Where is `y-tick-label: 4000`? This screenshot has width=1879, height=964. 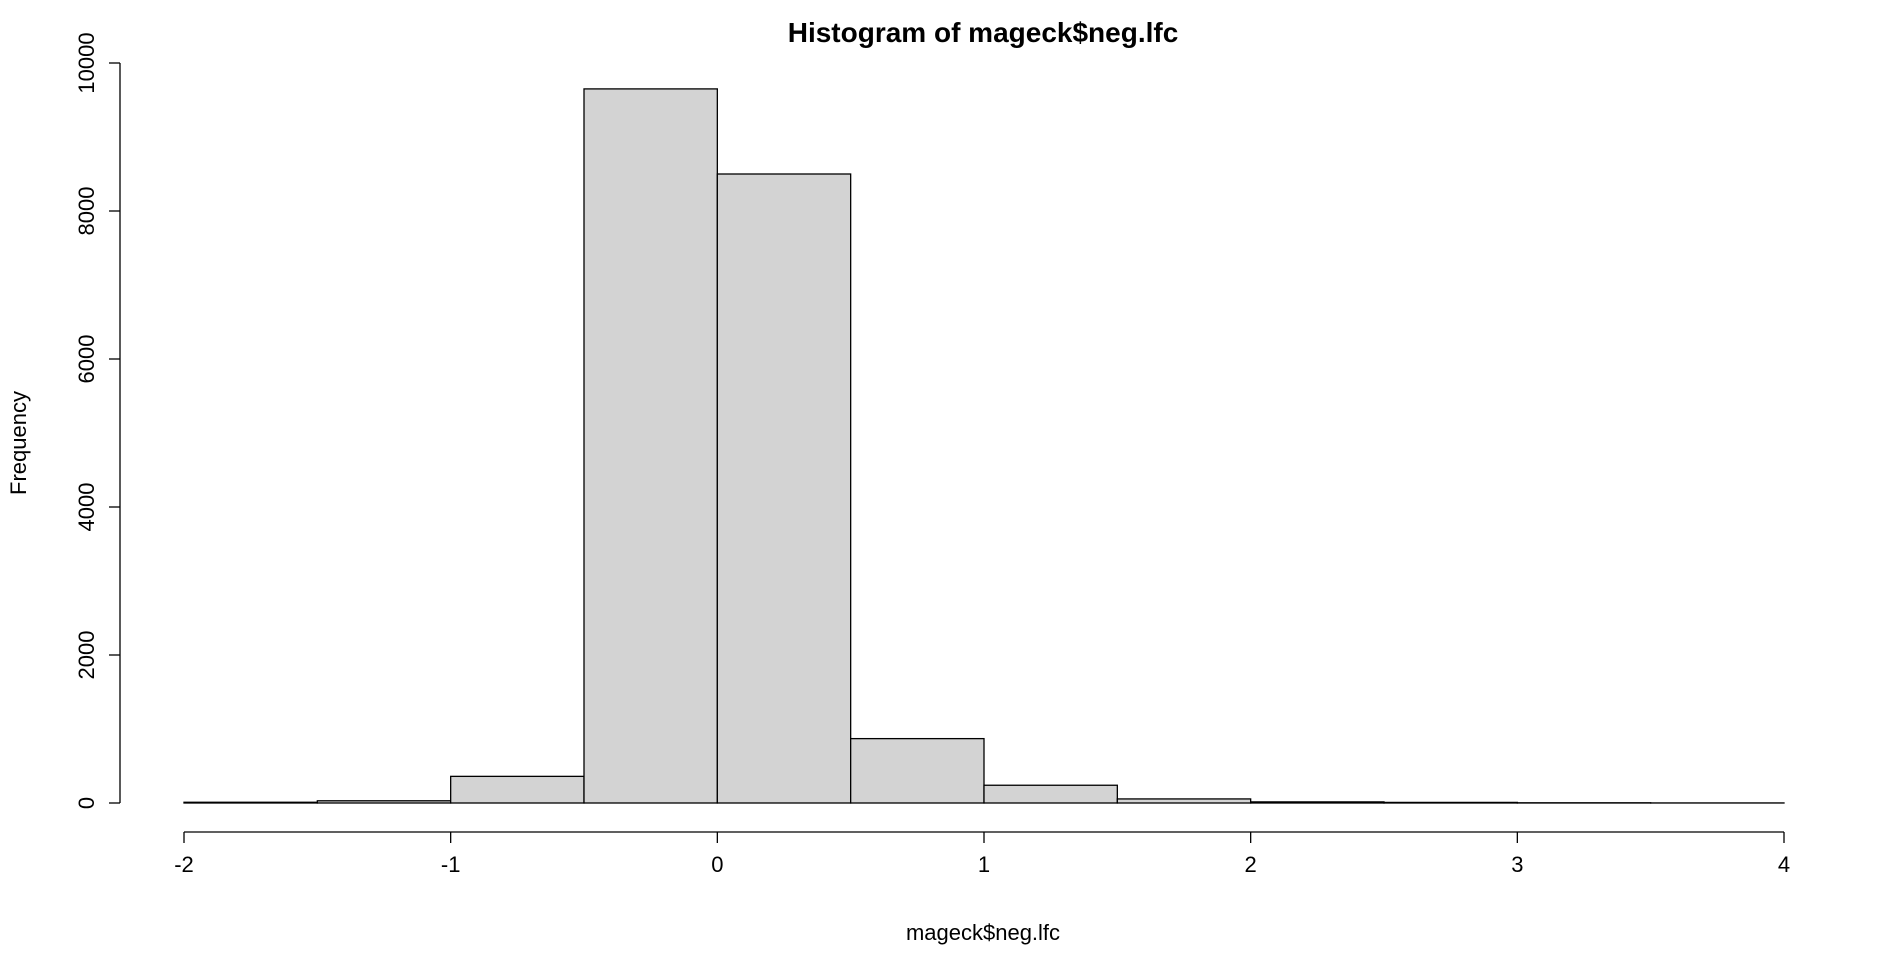
y-tick-label: 4000 is located at coordinates (86, 507).